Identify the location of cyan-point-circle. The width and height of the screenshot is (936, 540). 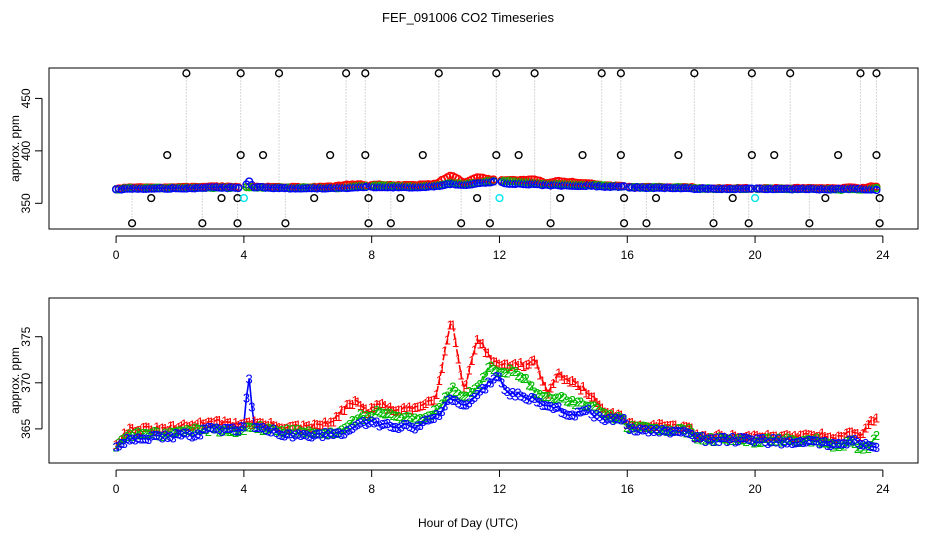
(499, 198).